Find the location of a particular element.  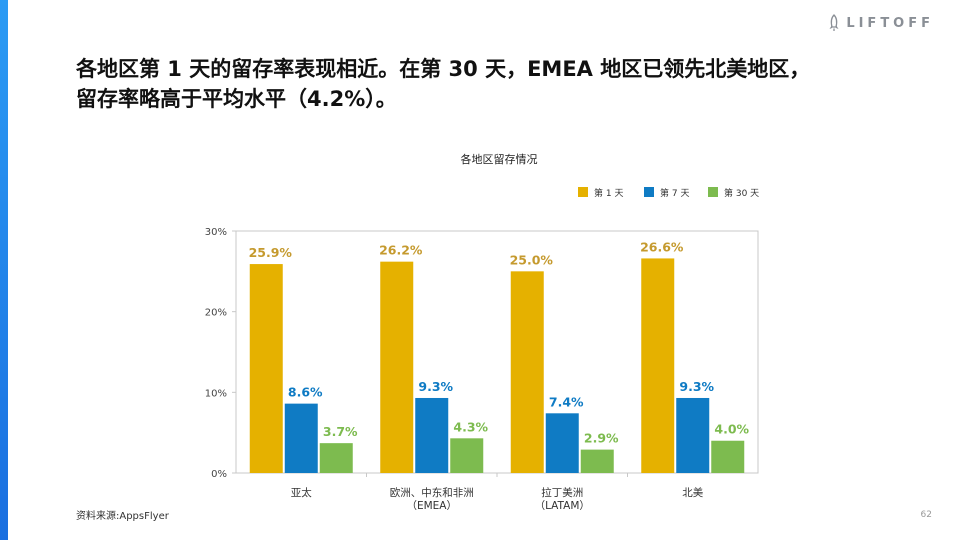

data-label: 25.9% is located at coordinates (271, 252).